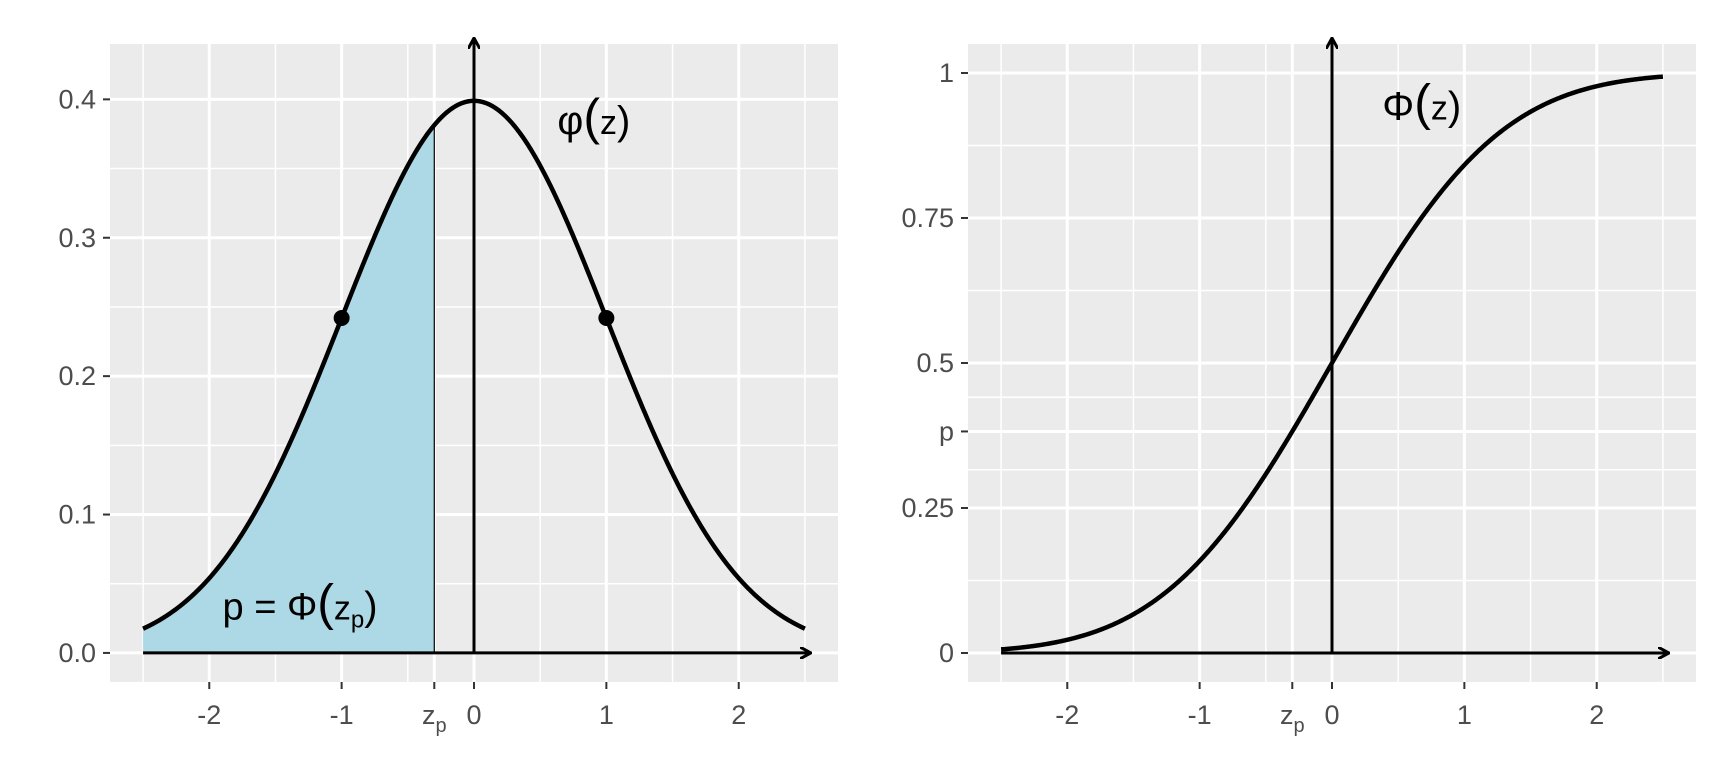 The height and width of the screenshot is (777, 1728). Describe the element at coordinates (77, 376) in the screenshot. I see `y-tick-label: 0.2` at that location.